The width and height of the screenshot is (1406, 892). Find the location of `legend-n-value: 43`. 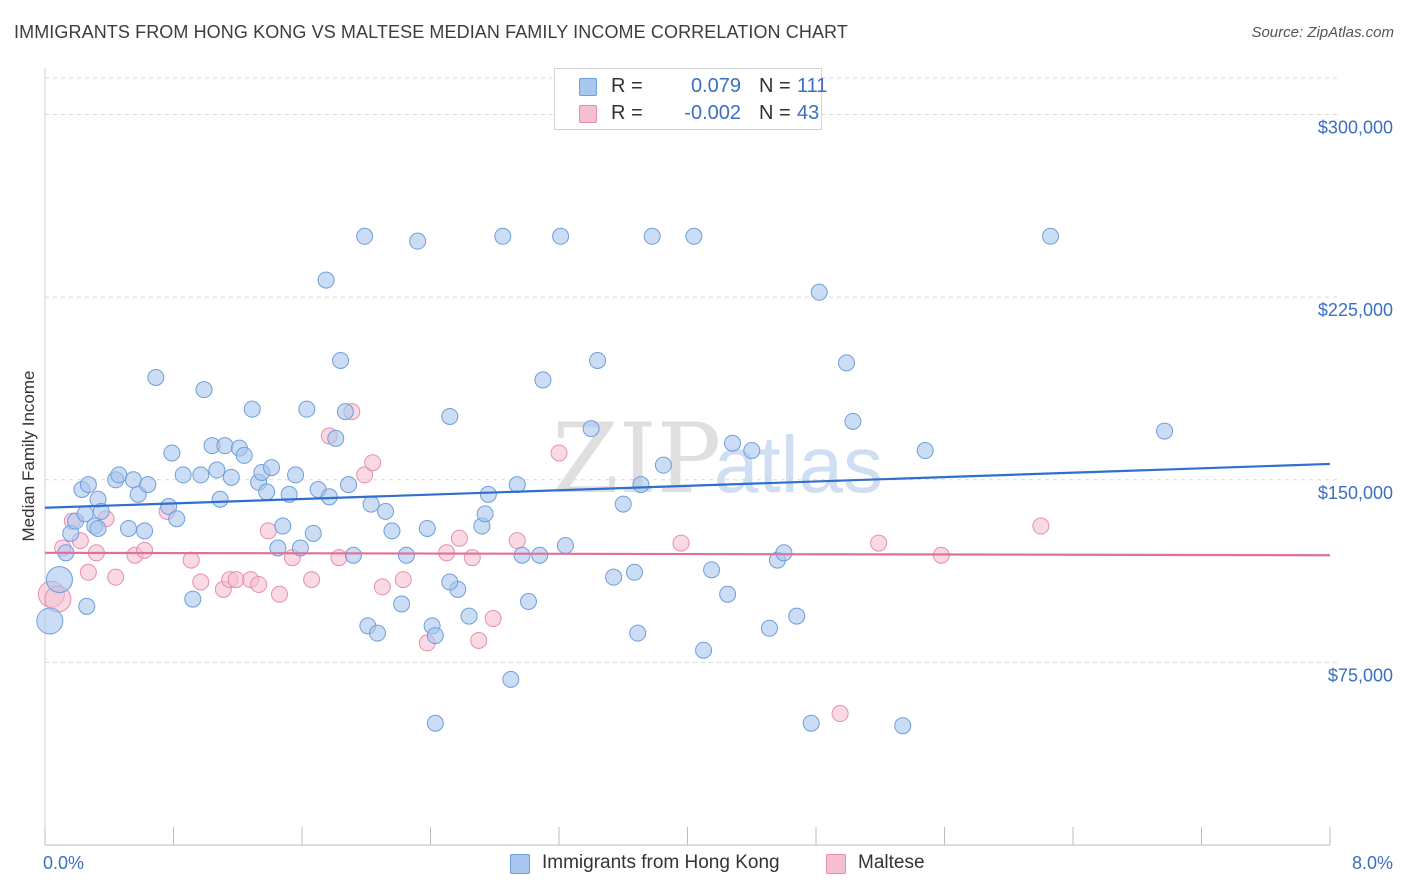

legend-n-value: 43 is located at coordinates (808, 113).